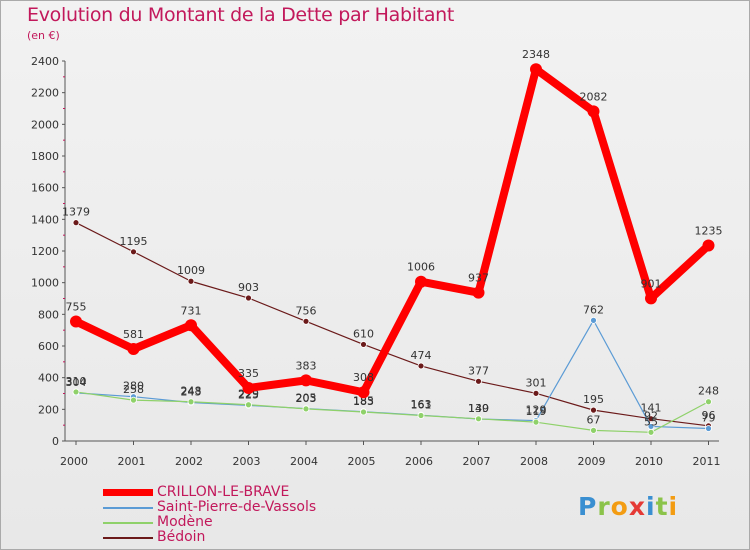 Image resolution: width=750 pixels, height=550 pixels. What do you see at coordinates (594, 96) in the screenshot?
I see `data-label: 2082` at bounding box center [594, 96].